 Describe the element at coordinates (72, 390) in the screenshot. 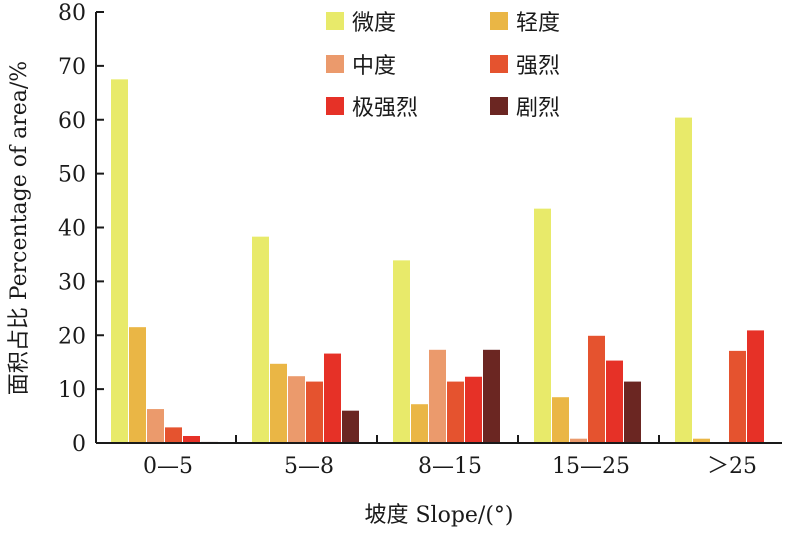

I see `y-tick-label: 10` at that location.